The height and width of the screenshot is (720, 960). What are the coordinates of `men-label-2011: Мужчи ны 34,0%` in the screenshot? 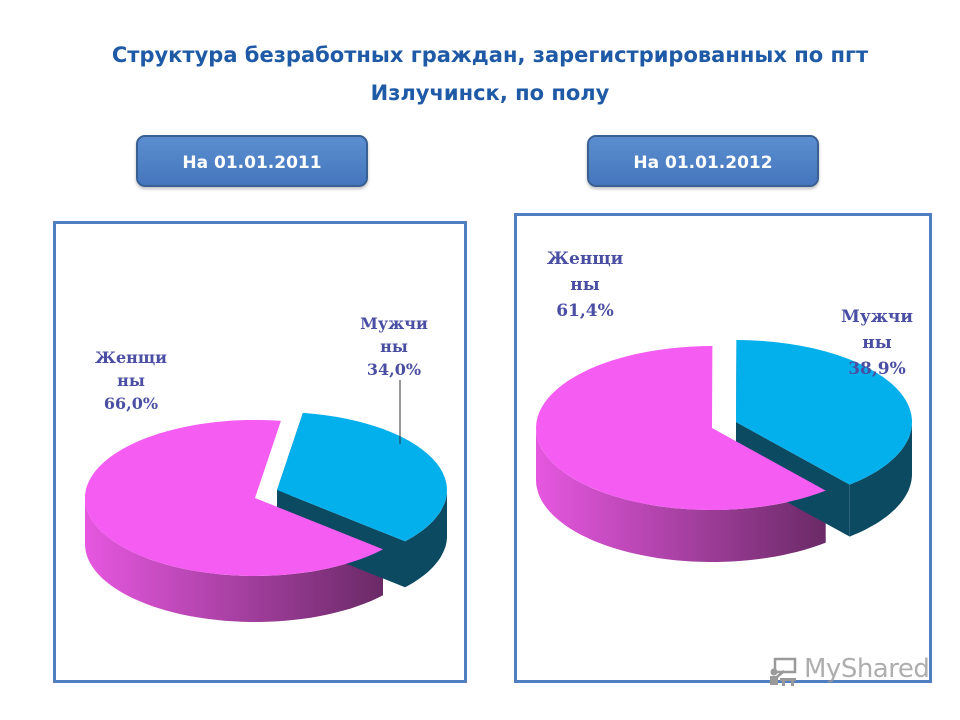 It's located at (394, 346).